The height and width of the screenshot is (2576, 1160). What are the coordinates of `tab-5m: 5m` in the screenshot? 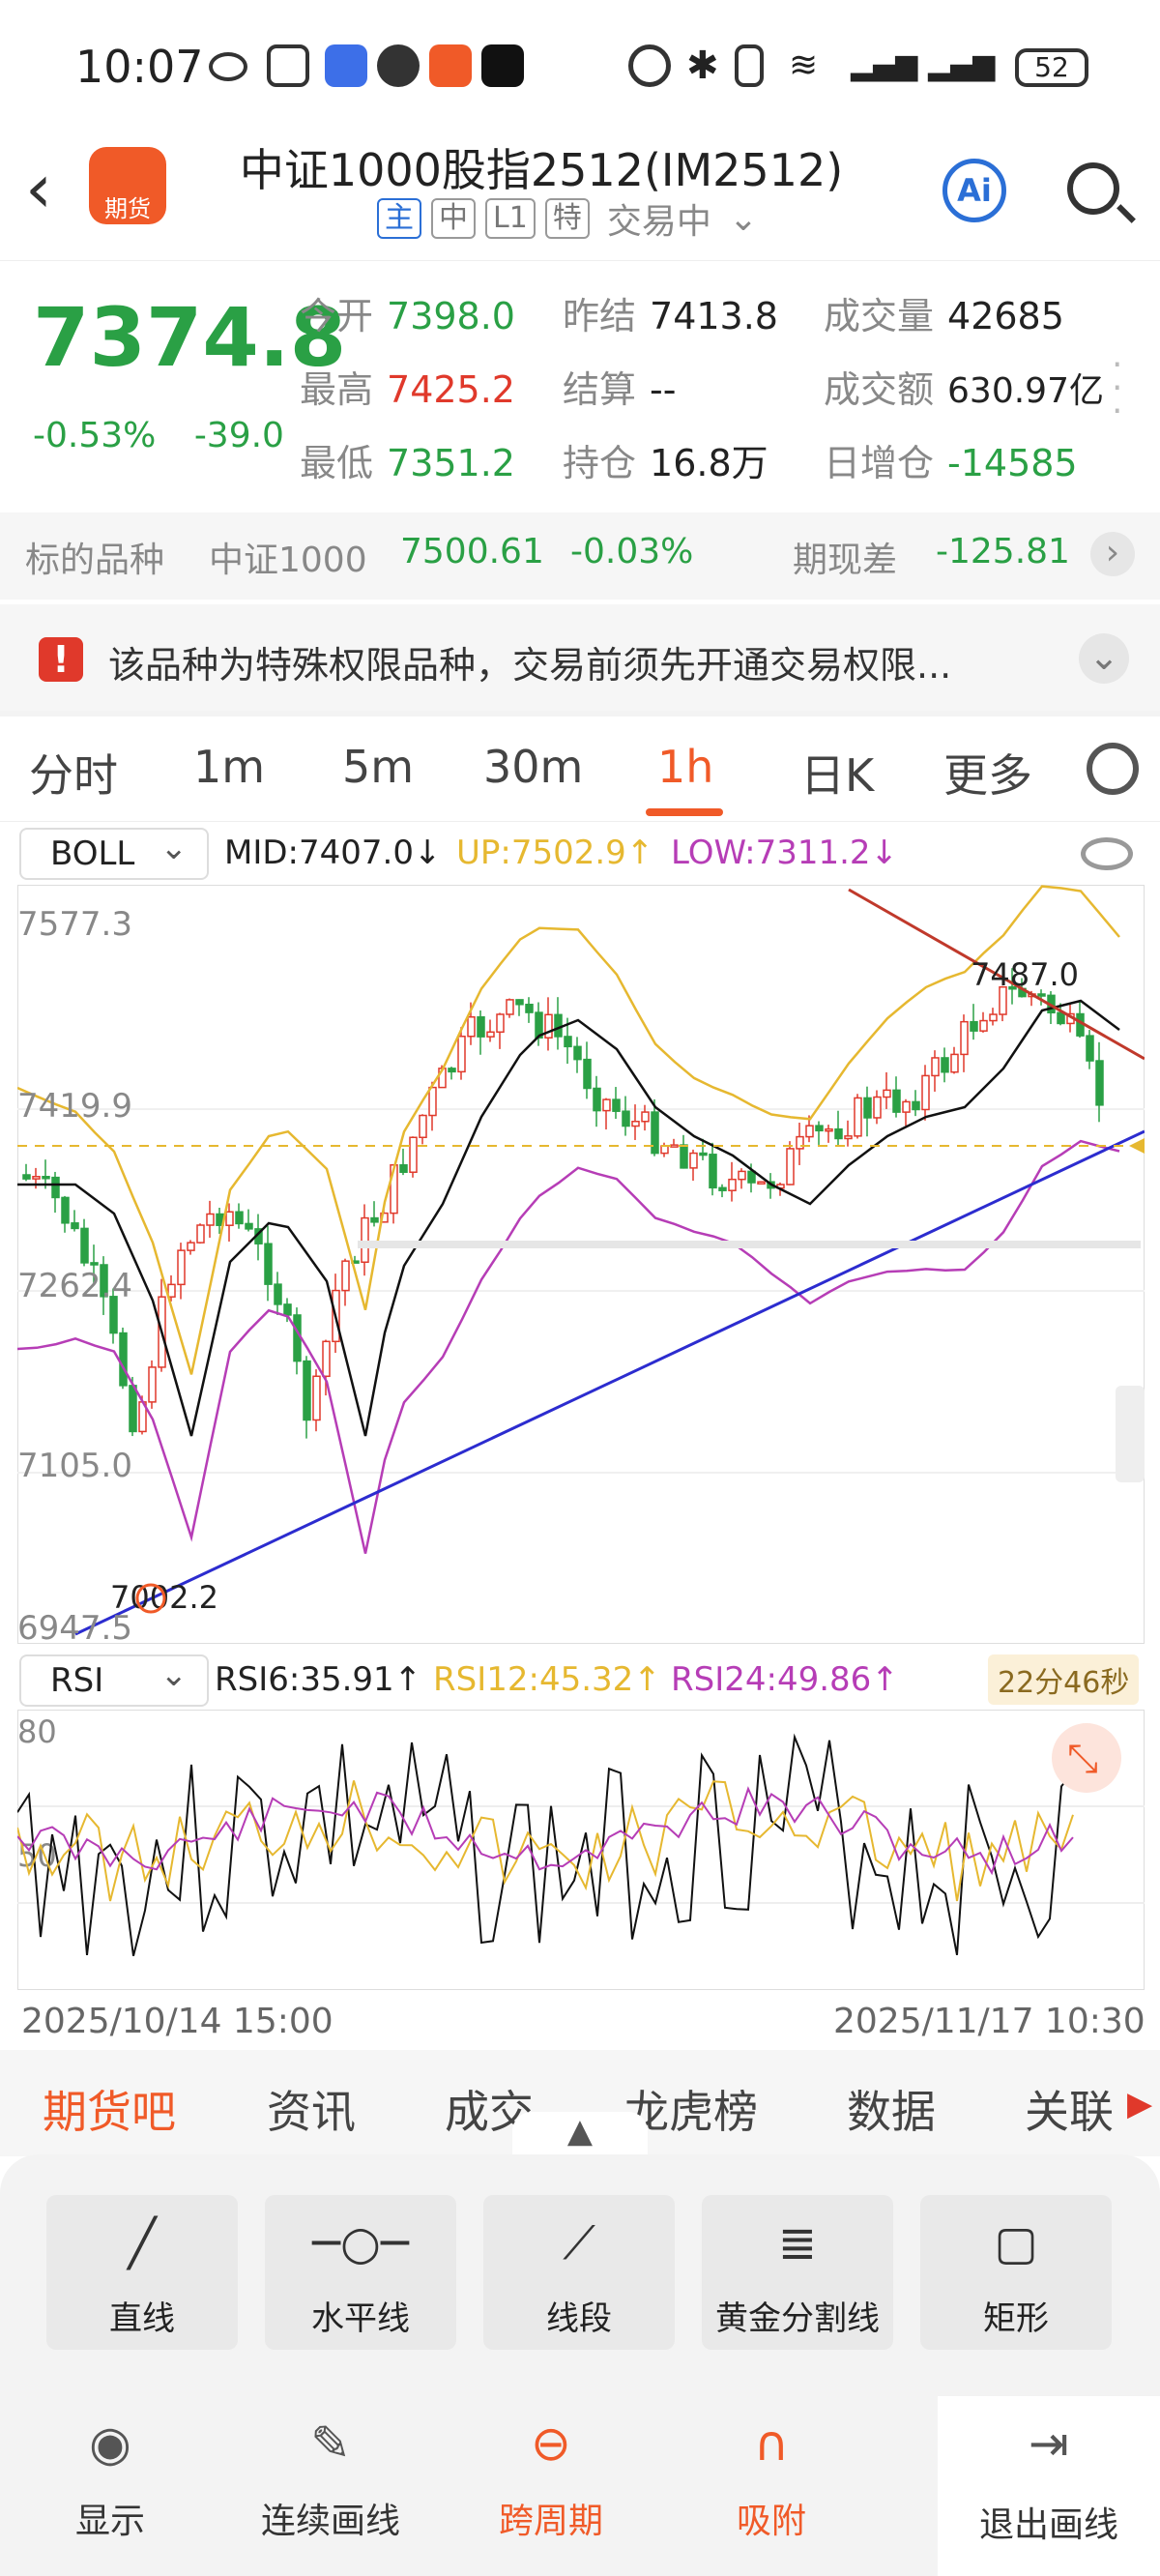 It's located at (378, 767).